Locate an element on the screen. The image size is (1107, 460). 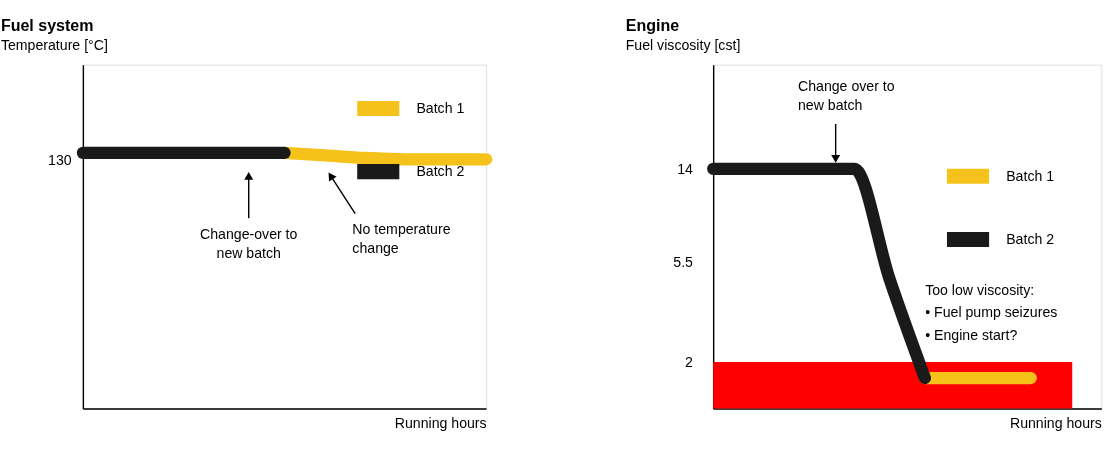
y-axis-title: Temperature [°C] is located at coordinates (54, 44).